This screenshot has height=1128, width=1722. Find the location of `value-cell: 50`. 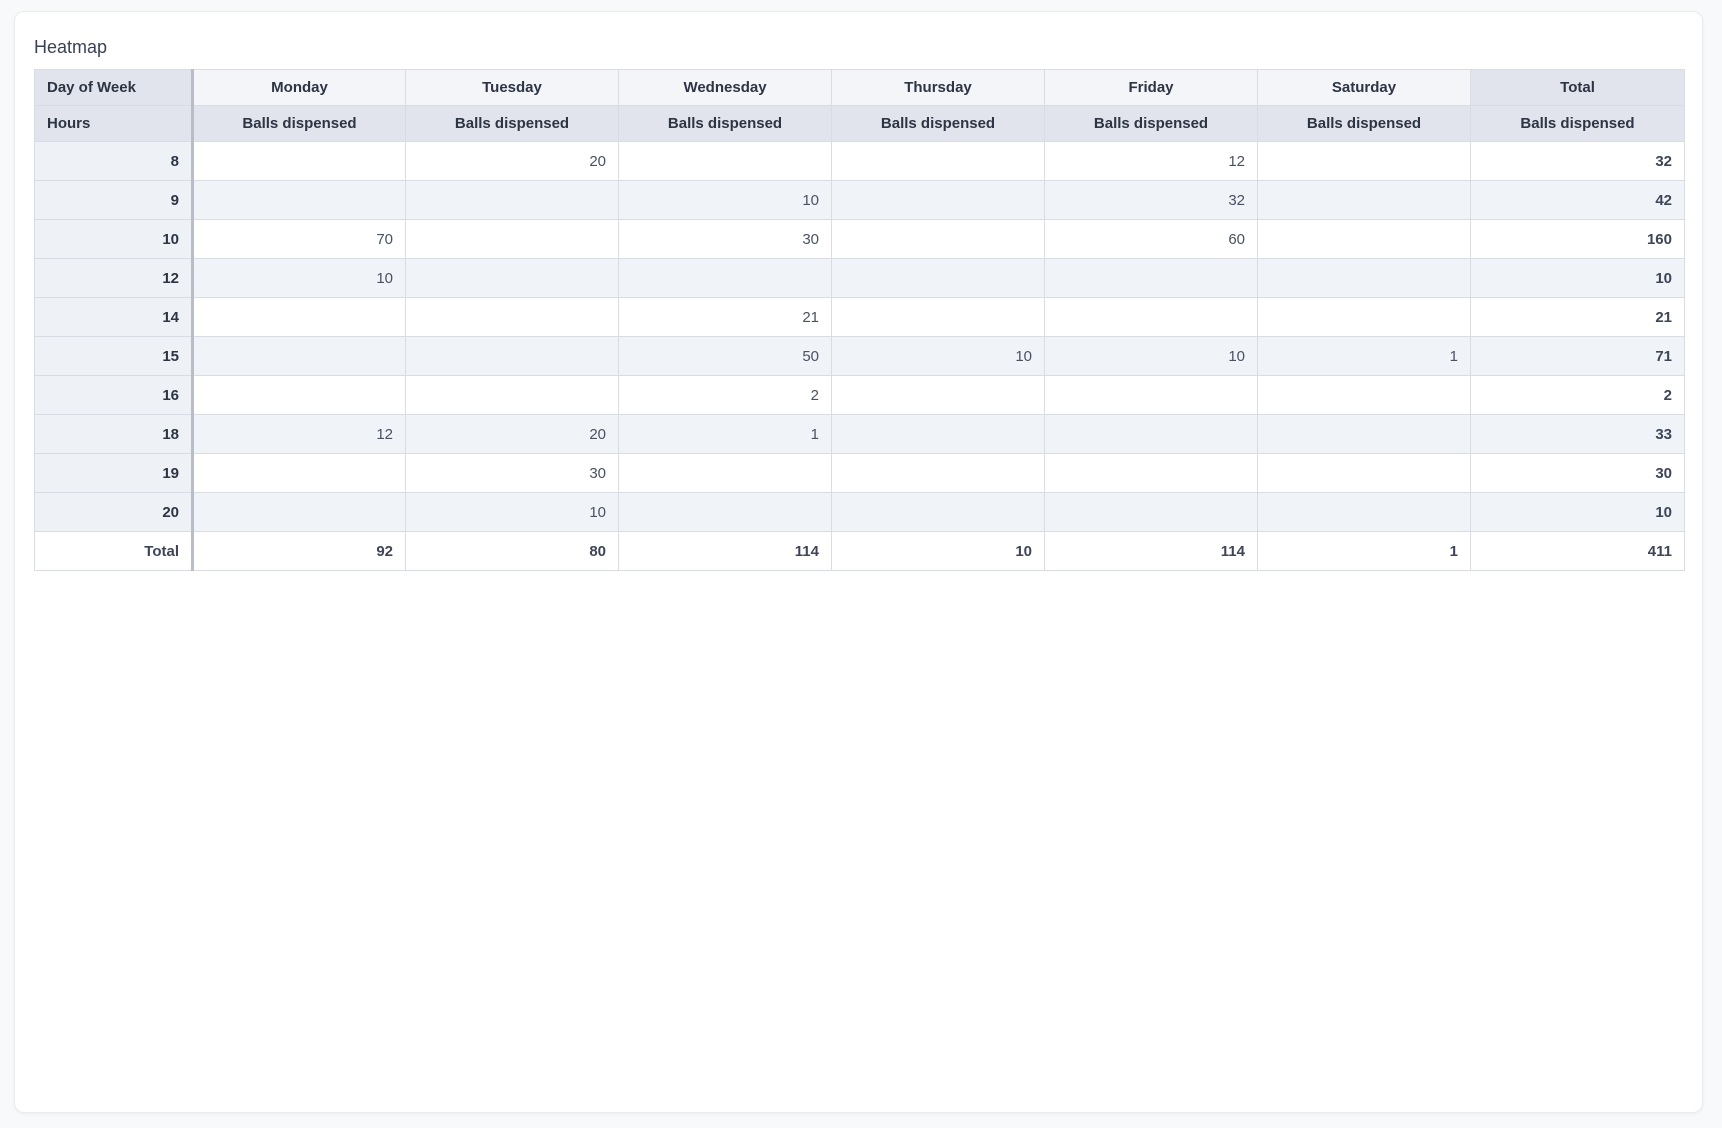

value-cell: 50 is located at coordinates (725, 356).